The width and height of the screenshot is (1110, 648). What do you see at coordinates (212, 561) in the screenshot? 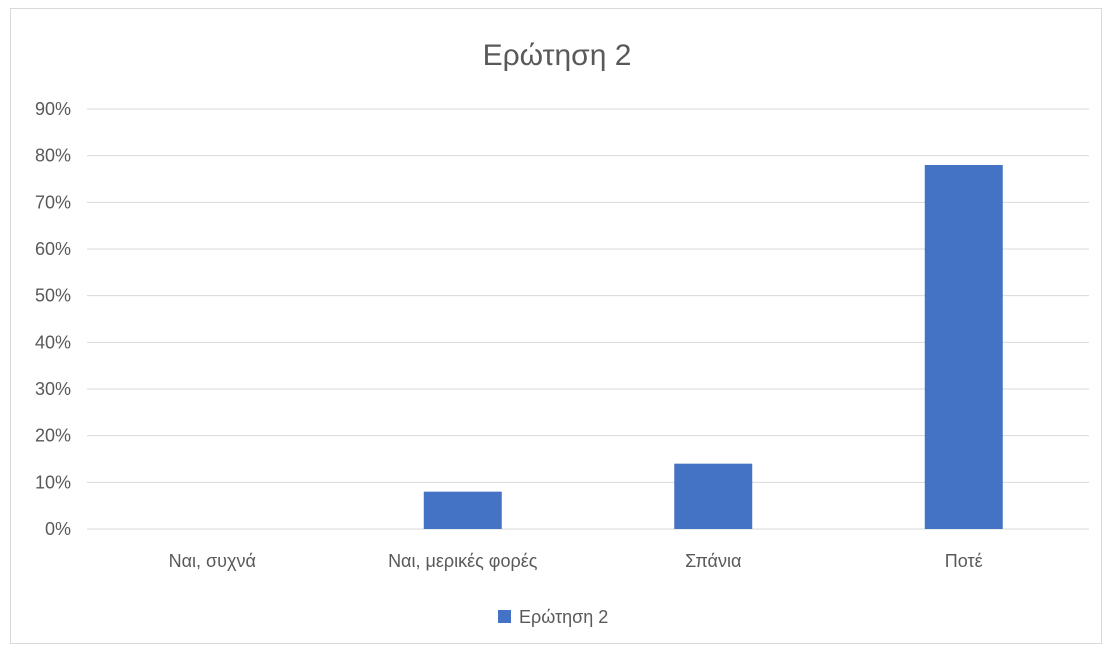
I see `x-category-label: Ναι, συχνά` at bounding box center [212, 561].